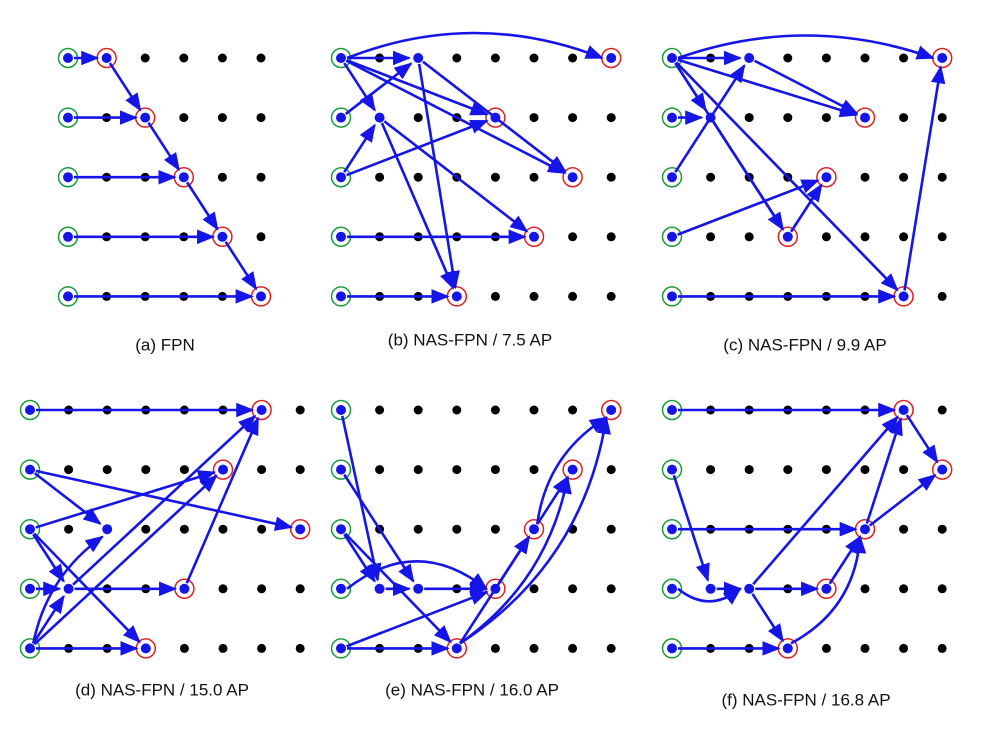 The width and height of the screenshot is (981, 730). What do you see at coordinates (805, 699) in the screenshot?
I see `caption: (f) NAS-FPN / 16.8 AP` at bounding box center [805, 699].